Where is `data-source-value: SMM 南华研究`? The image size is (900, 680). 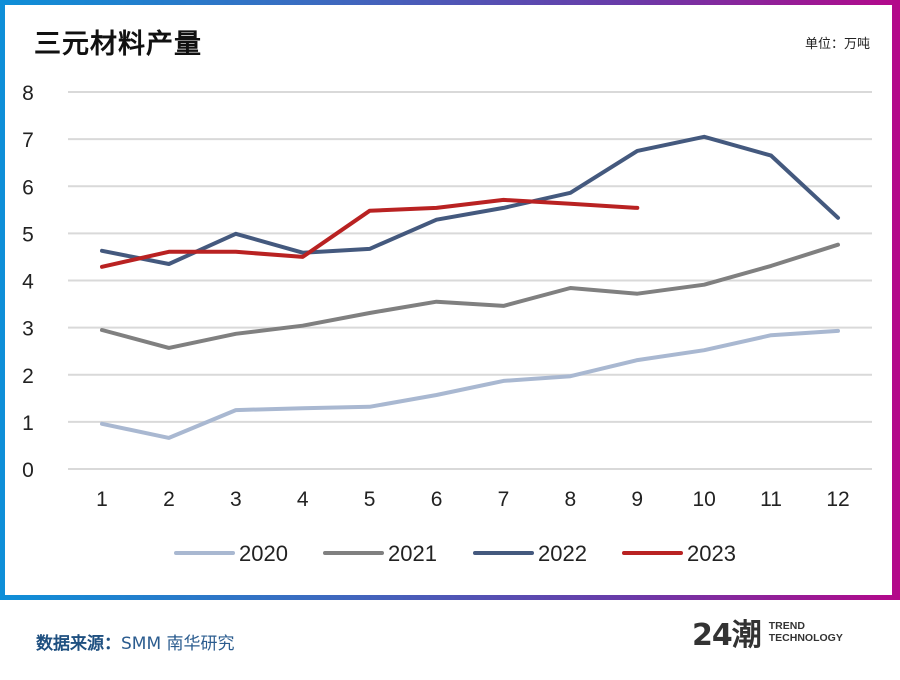
data-source-value: SMM 南华研究 is located at coordinates (178, 644).